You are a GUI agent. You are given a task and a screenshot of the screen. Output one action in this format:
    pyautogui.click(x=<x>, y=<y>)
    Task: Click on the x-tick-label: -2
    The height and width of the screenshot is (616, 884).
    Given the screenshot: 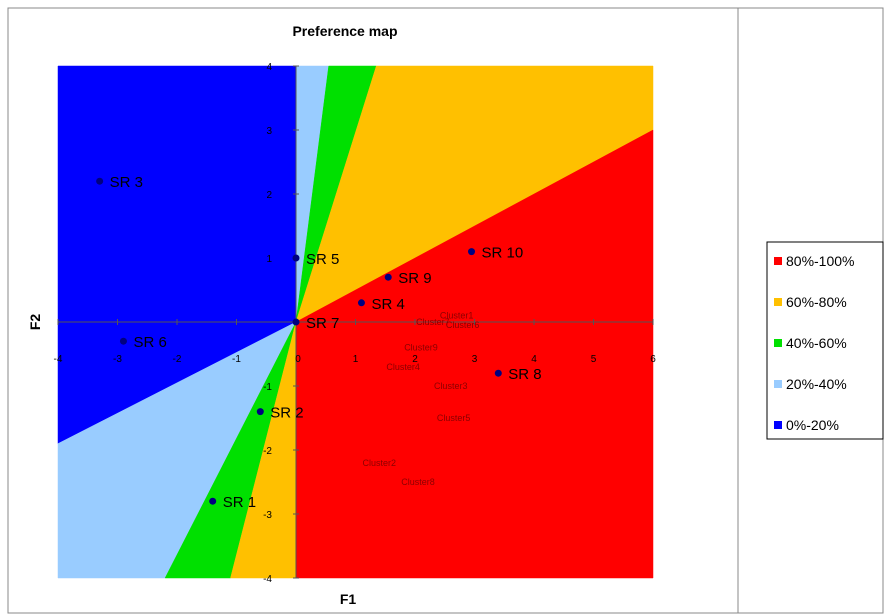 What is the action you would take?
    pyautogui.click(x=177, y=359)
    